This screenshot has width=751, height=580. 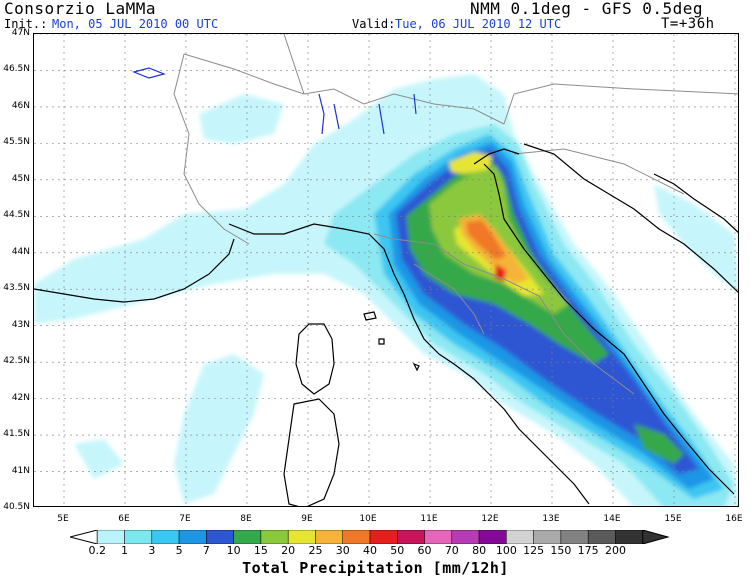 I want to click on lat-tick-label: 44.5N, so click(x=16, y=215).